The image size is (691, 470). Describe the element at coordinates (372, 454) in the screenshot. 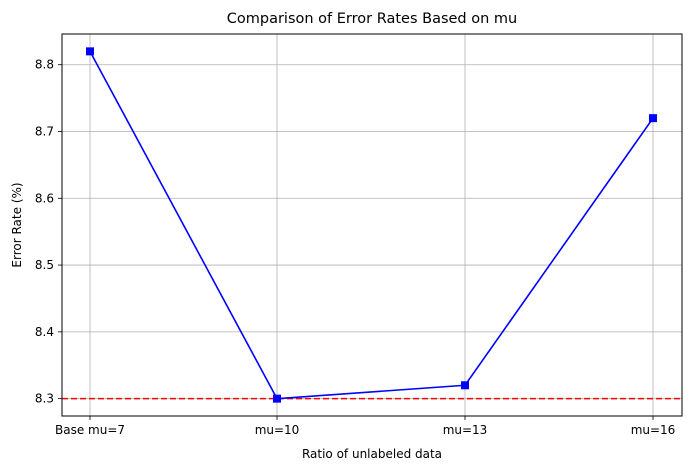

I see `x-axis-label: Ratio of unlabeled data` at that location.